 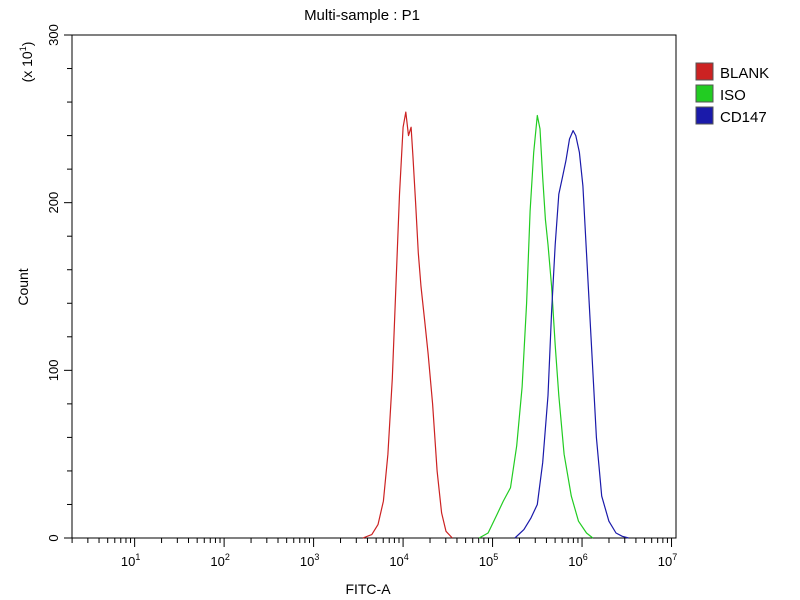 I want to click on x-axis-label: FITC-A, so click(x=368, y=589).